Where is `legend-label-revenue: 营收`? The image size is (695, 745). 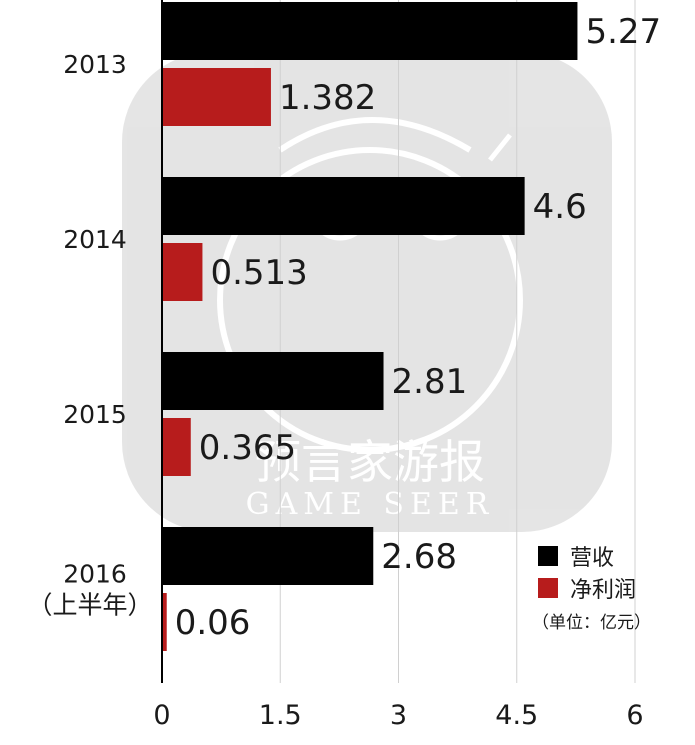
legend-label-revenue: 营收 is located at coordinates (592, 558).